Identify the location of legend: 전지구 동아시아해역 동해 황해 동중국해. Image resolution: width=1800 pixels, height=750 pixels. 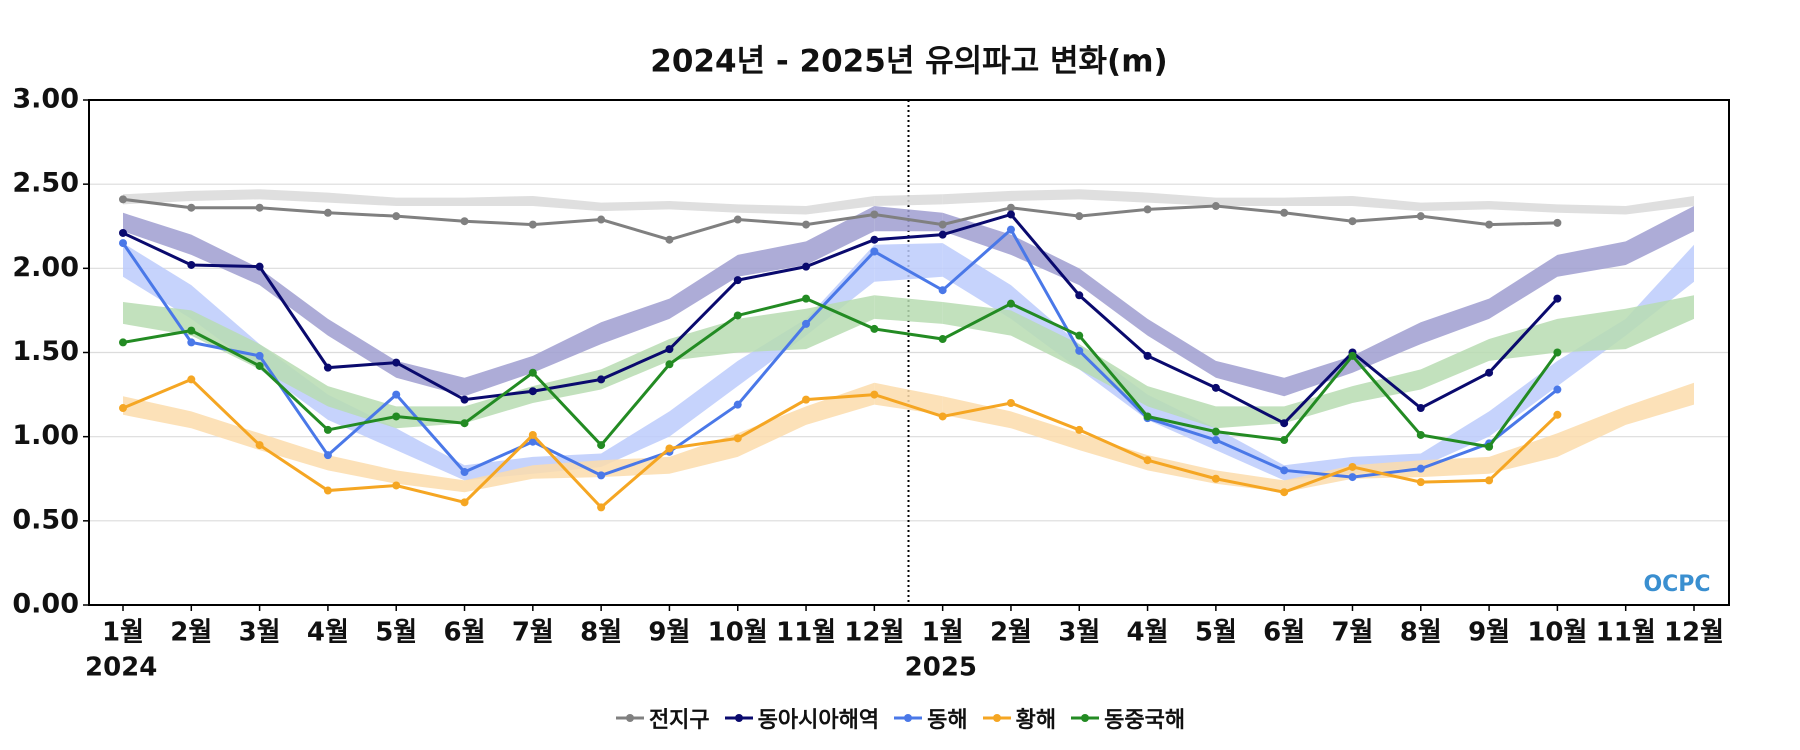
(900, 718).